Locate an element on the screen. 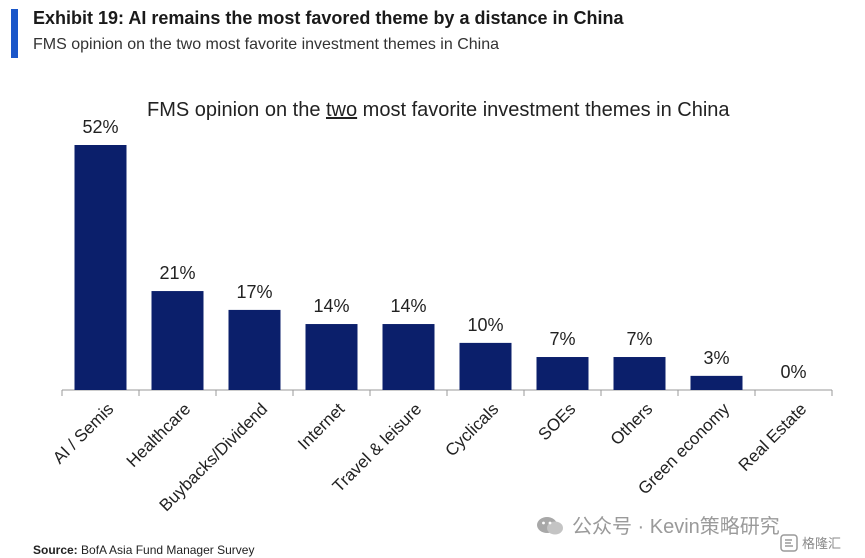 The width and height of the screenshot is (865, 558). data-label-4: 14% is located at coordinates (331, 306).